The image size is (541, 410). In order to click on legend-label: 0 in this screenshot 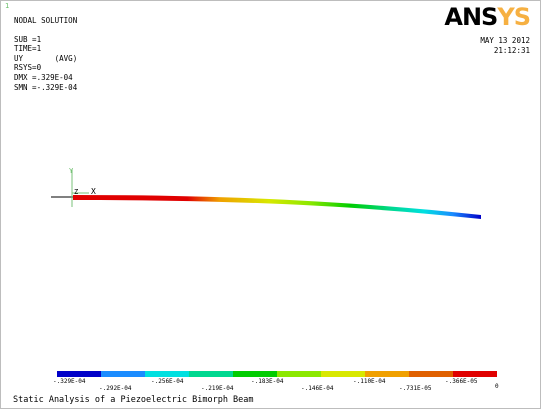, I will do `click(497, 386)`.